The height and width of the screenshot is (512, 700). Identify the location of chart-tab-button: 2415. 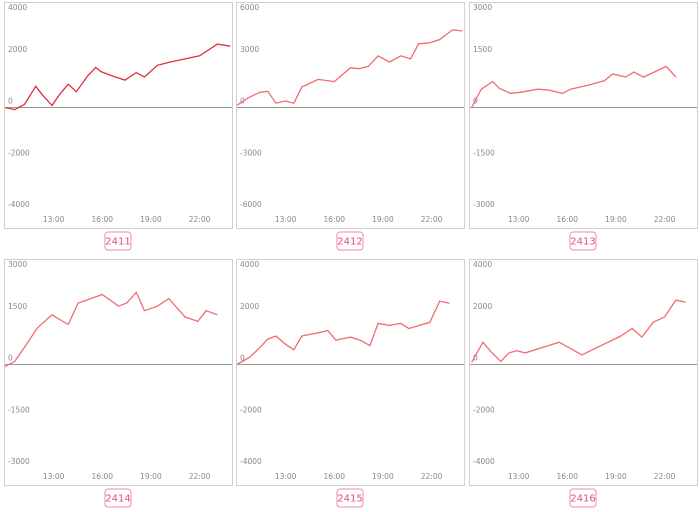
(350, 498).